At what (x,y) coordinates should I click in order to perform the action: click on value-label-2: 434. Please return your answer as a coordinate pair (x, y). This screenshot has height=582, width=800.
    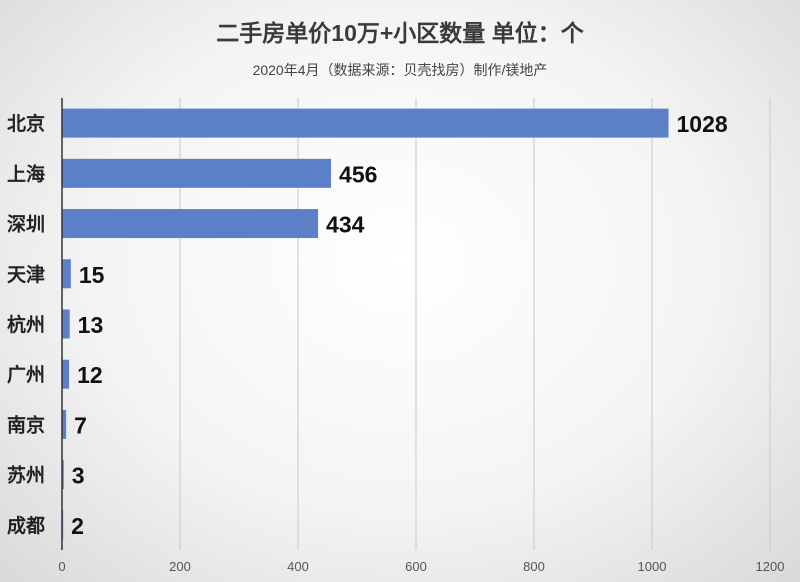
    Looking at the image, I should click on (345, 225).